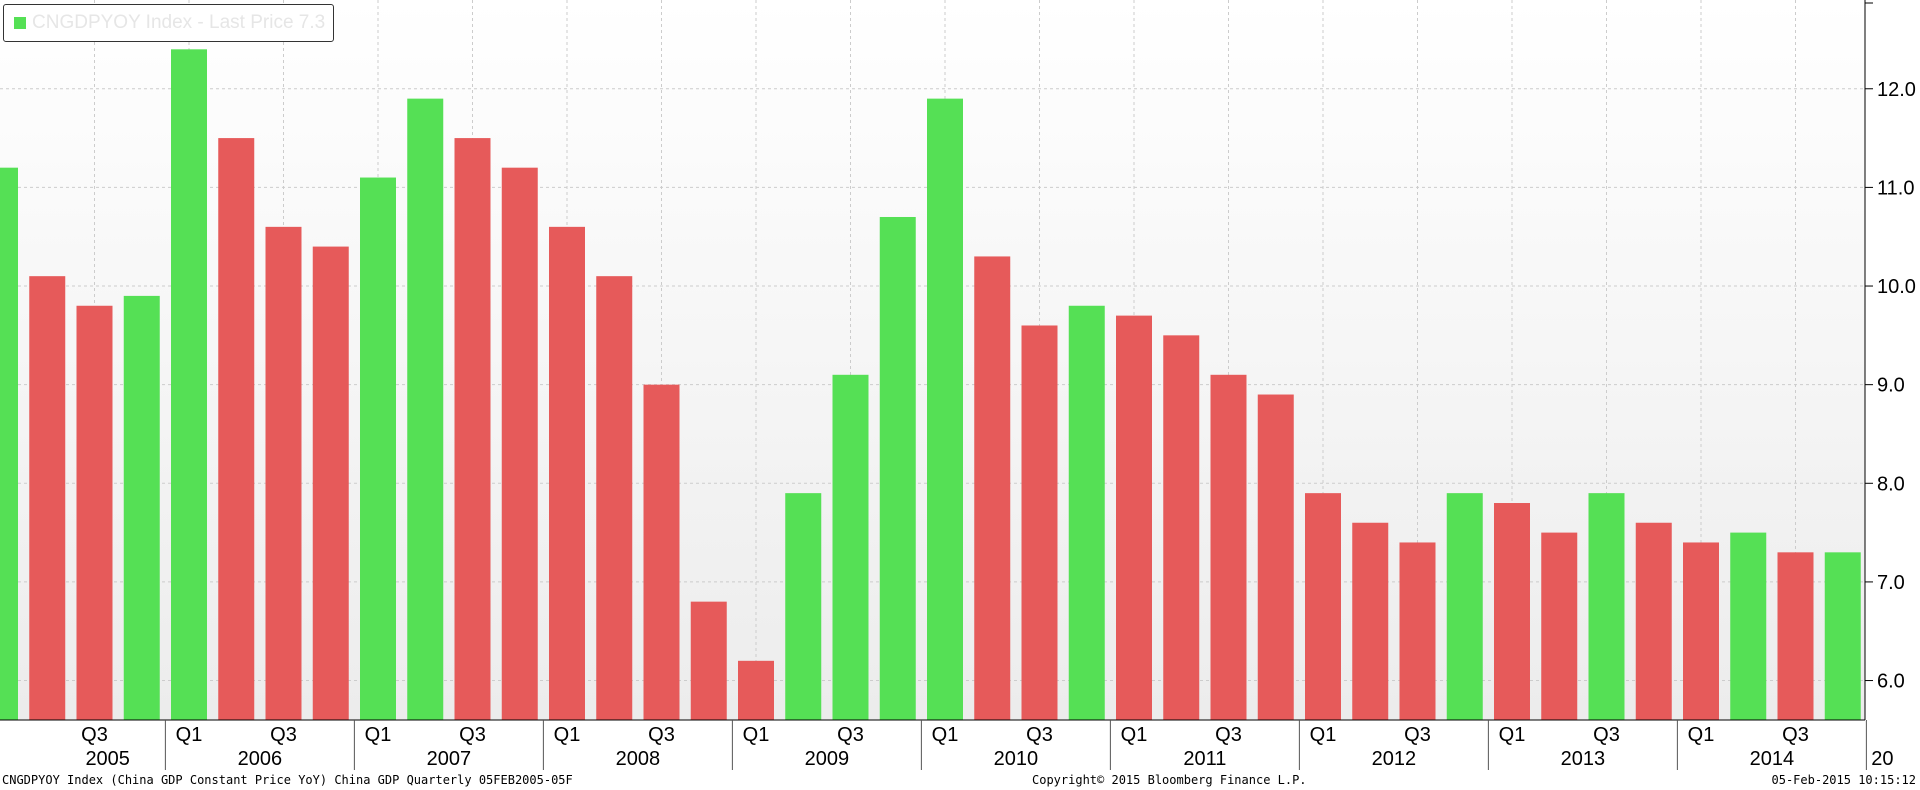 This screenshot has width=1920, height=790. What do you see at coordinates (1370, 621) in the screenshot?
I see `bar-2012Q2` at bounding box center [1370, 621].